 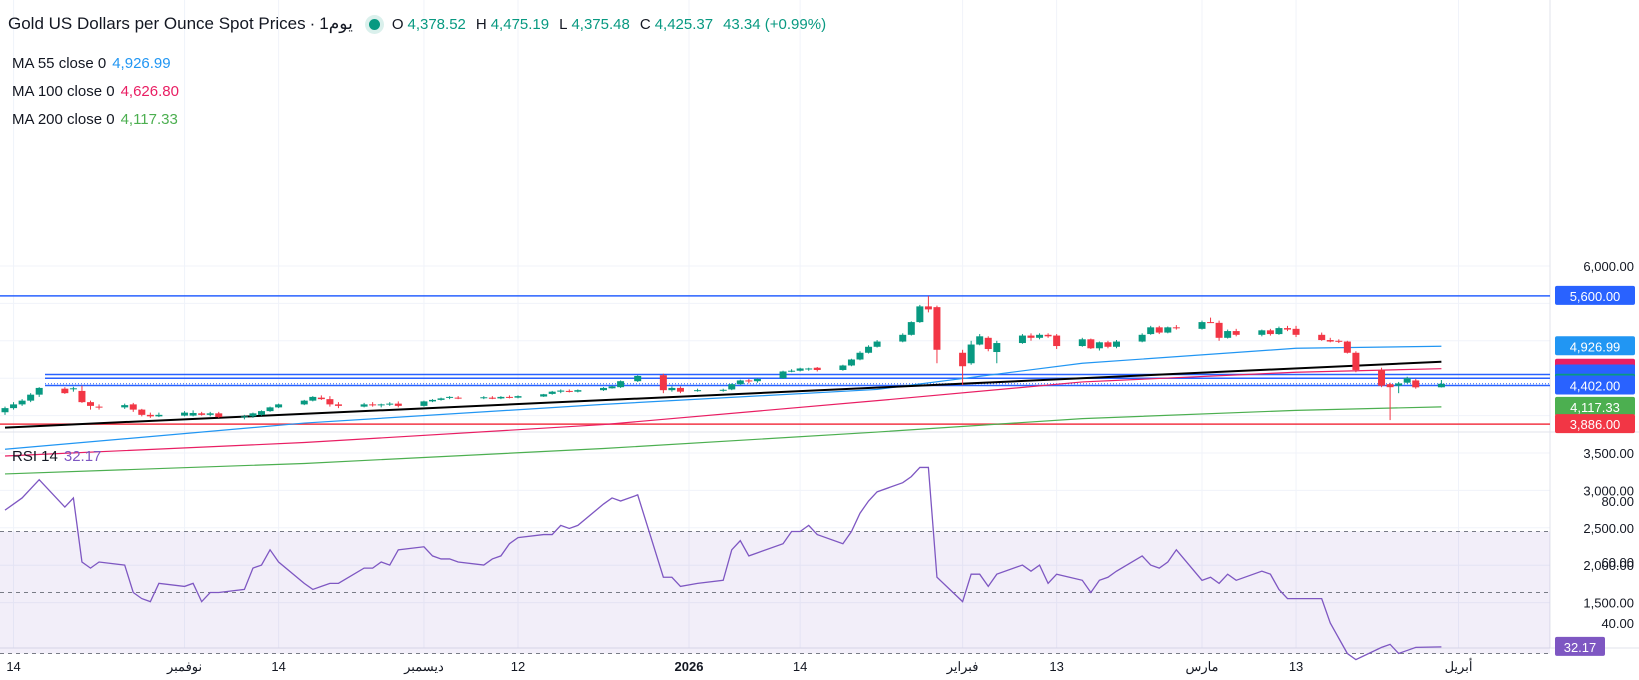 What do you see at coordinates (689, 666) in the screenshot?
I see `time-tick-label: 2026` at bounding box center [689, 666].